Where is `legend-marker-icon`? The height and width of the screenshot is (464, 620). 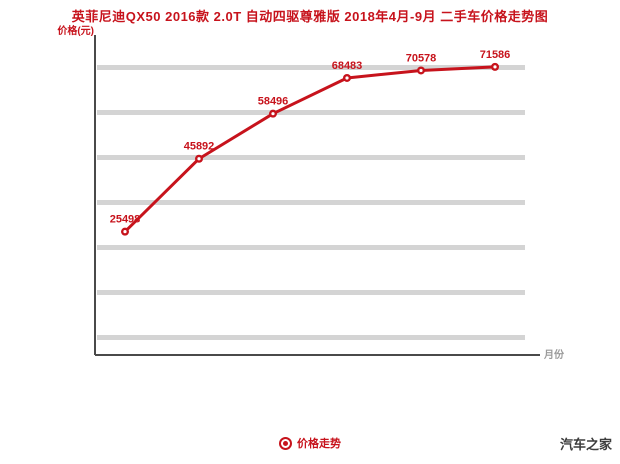
legend-marker-icon is located at coordinates (285, 443).